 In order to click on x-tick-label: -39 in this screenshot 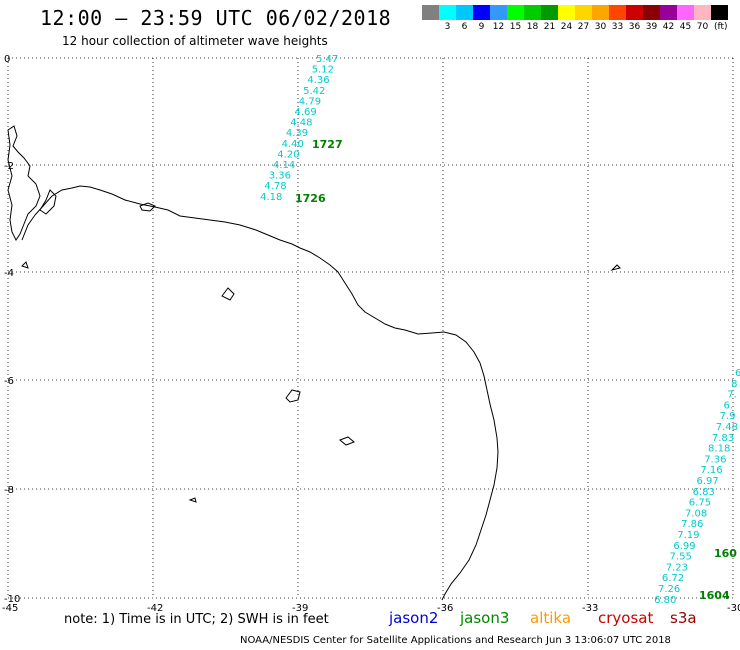, I will do `click(300, 608)`.